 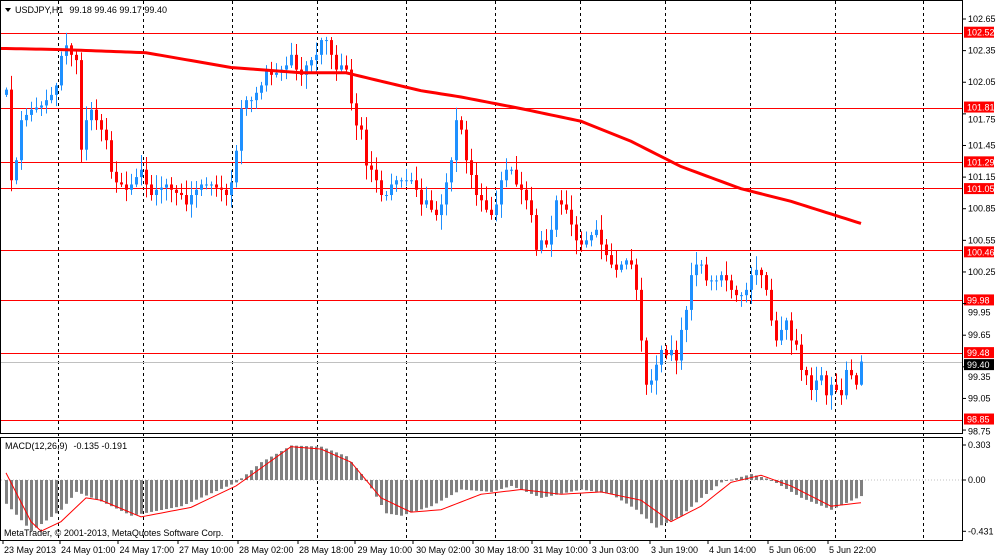 I want to click on x-tick-label: 28 May 18:00, so click(x=326, y=550).